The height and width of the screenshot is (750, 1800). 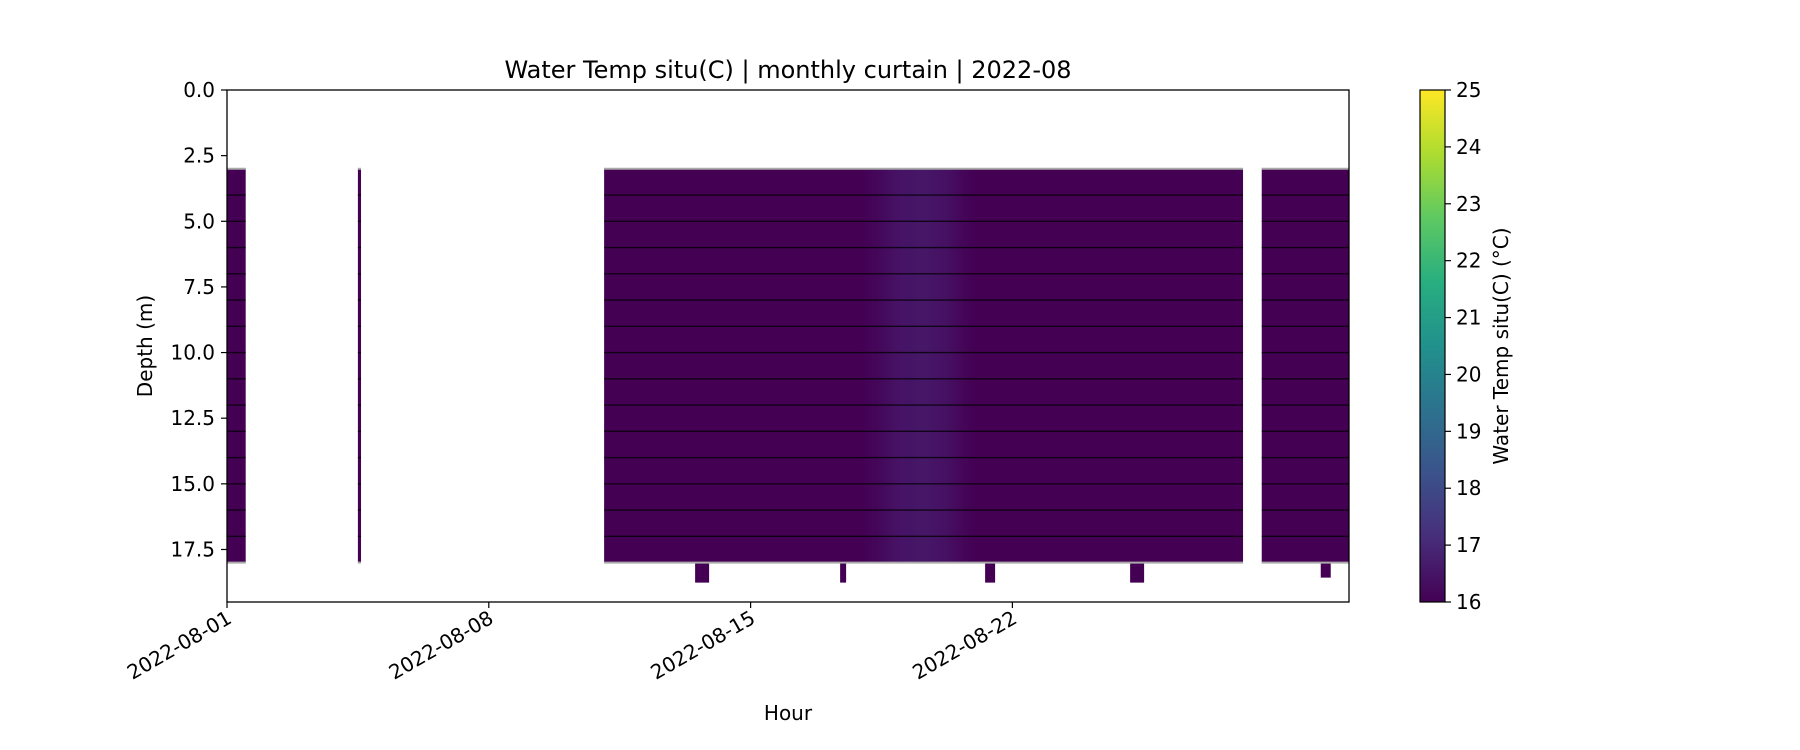 I want to click on colorbar-tick-label: 21, so click(x=1468, y=318).